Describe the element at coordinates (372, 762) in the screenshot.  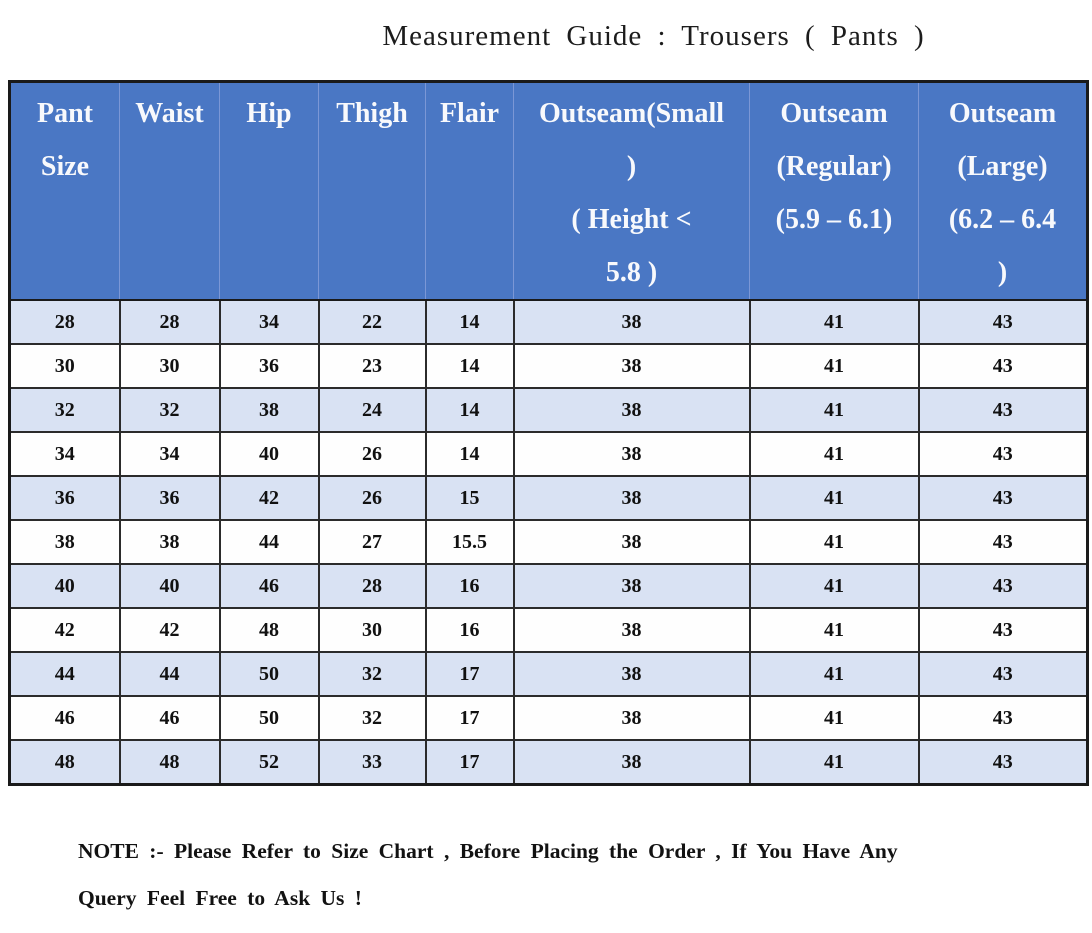
I see `table-cell: 33` at that location.